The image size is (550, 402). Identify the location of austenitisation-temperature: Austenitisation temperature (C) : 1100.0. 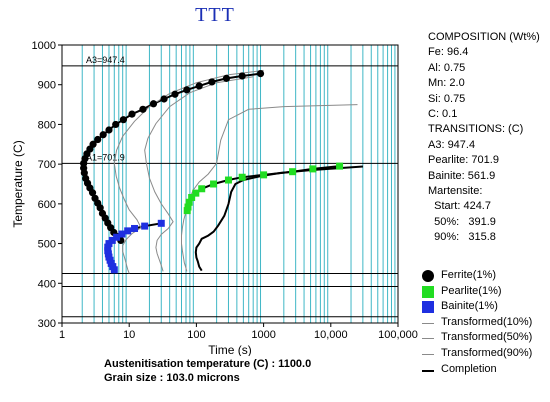
(208, 364).